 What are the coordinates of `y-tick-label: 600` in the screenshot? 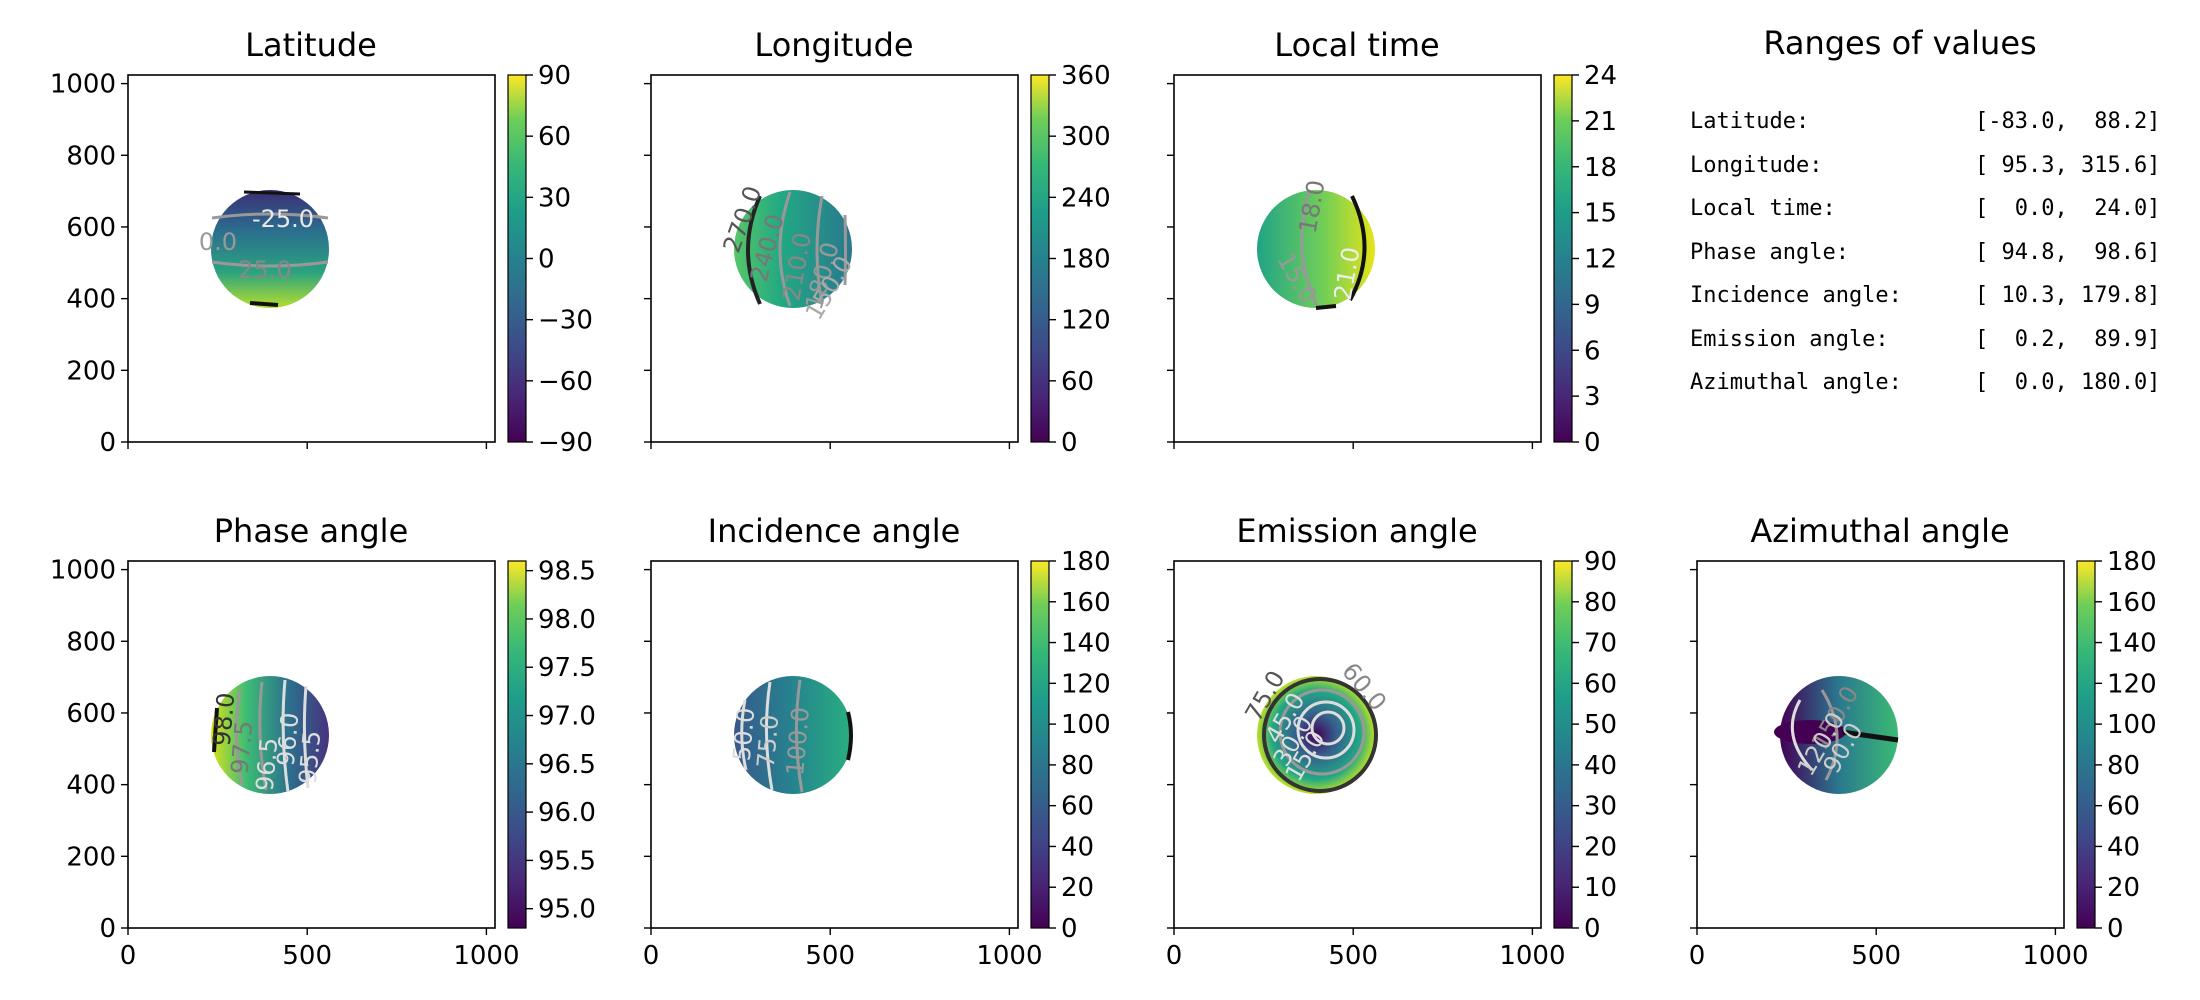 It's located at (91, 228).